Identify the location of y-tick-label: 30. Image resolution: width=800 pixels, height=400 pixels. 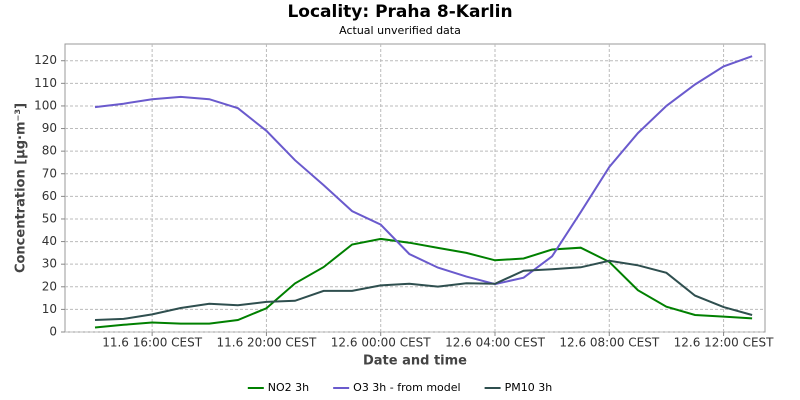
(49, 264).